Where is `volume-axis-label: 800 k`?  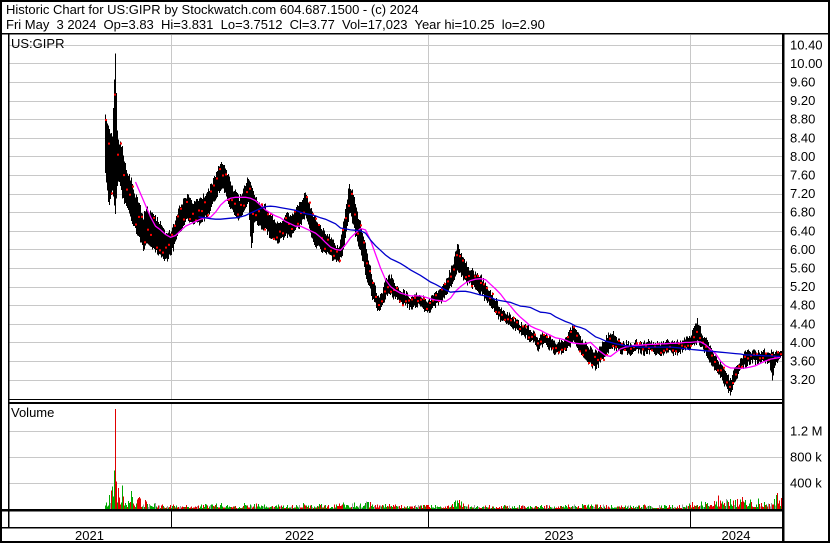 volume-axis-label: 800 k is located at coordinates (806, 457).